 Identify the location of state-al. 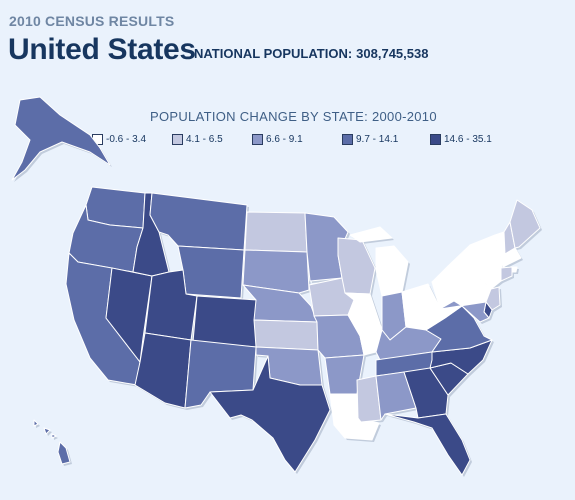
(396, 396).